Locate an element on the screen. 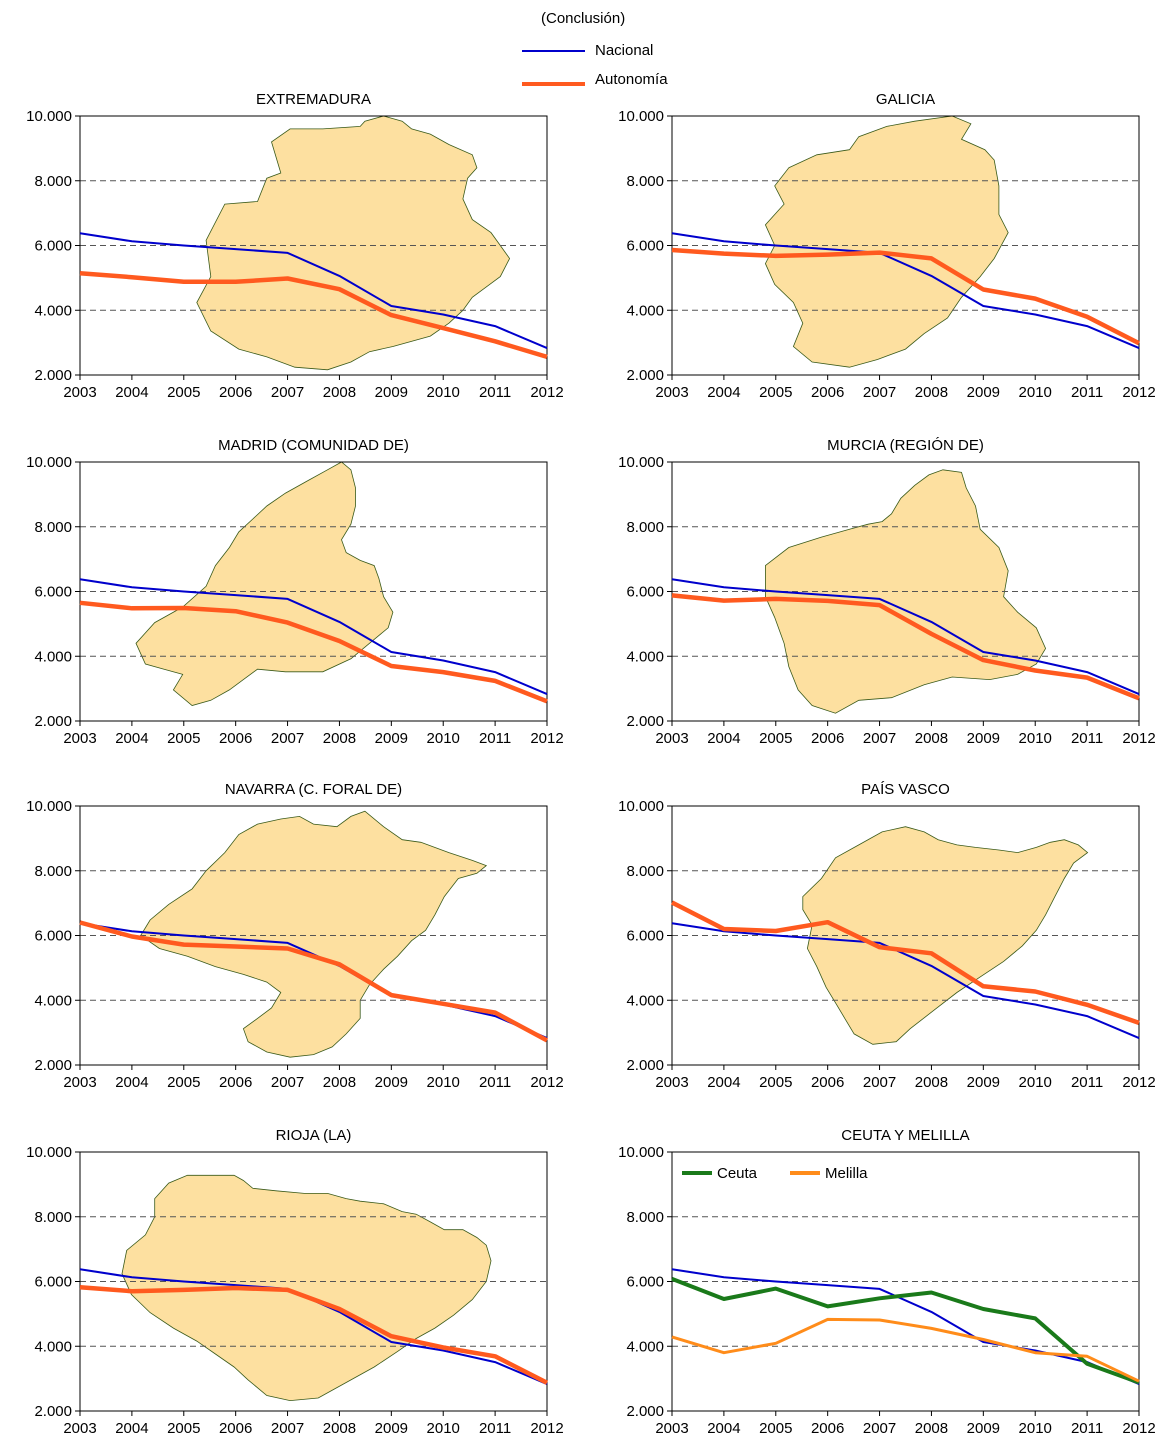  chart-title: CEUTA Y MELILLA is located at coordinates (905, 1135).